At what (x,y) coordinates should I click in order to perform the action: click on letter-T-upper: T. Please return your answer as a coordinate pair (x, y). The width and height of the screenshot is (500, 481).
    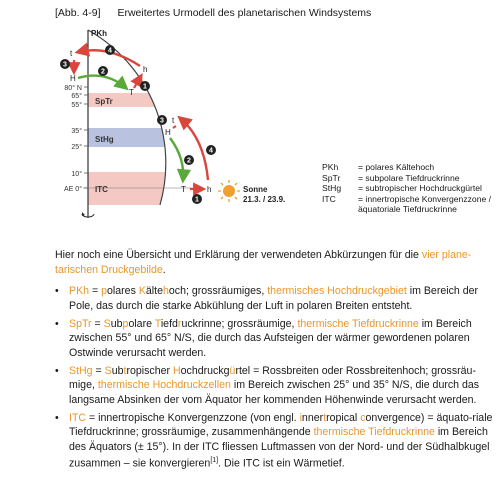
    Looking at the image, I should click on (131, 92).